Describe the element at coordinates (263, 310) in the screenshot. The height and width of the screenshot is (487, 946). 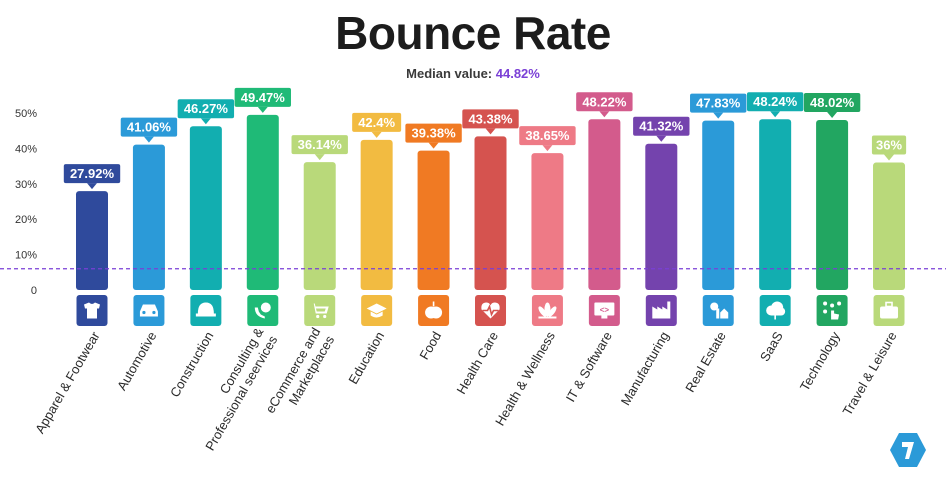
I see `chat-phone-icon` at that location.